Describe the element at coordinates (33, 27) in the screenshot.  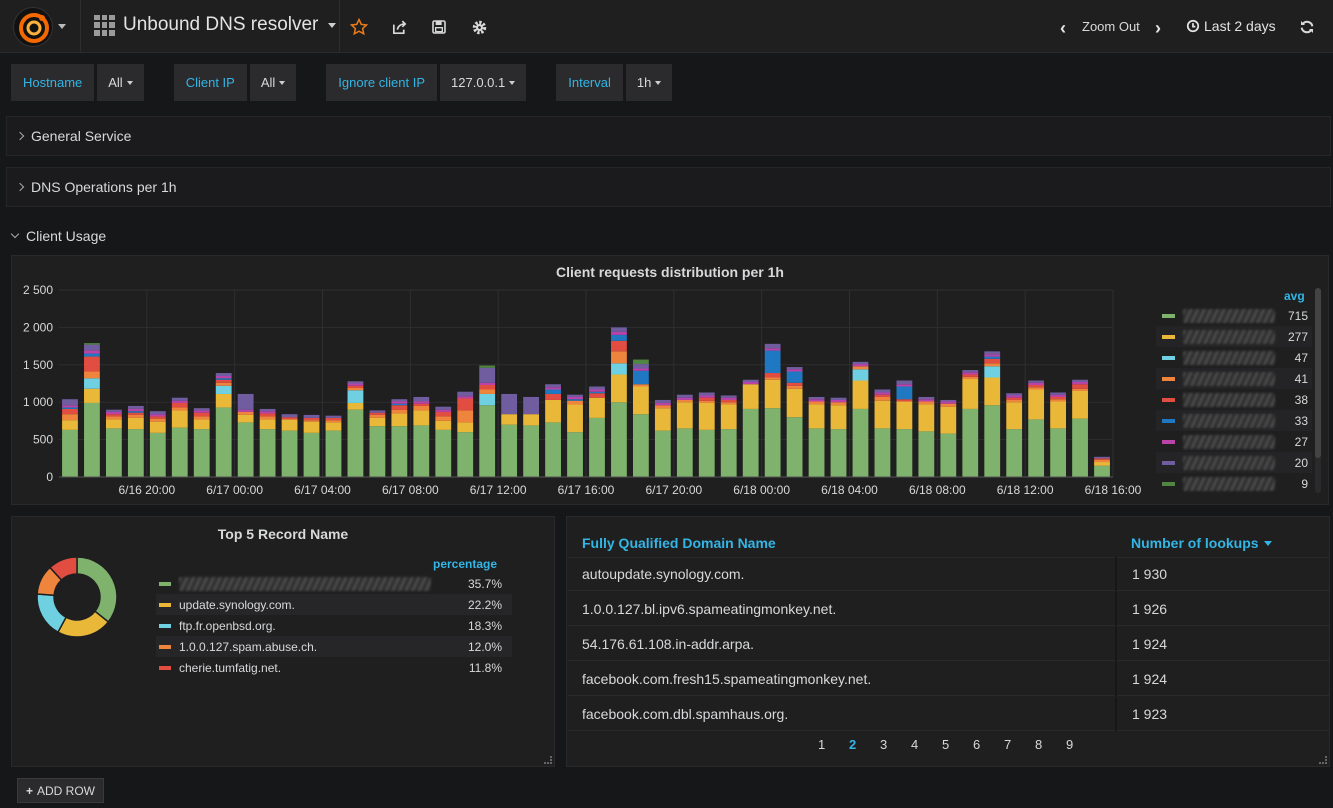
I see `grafana-logo-icon` at that location.